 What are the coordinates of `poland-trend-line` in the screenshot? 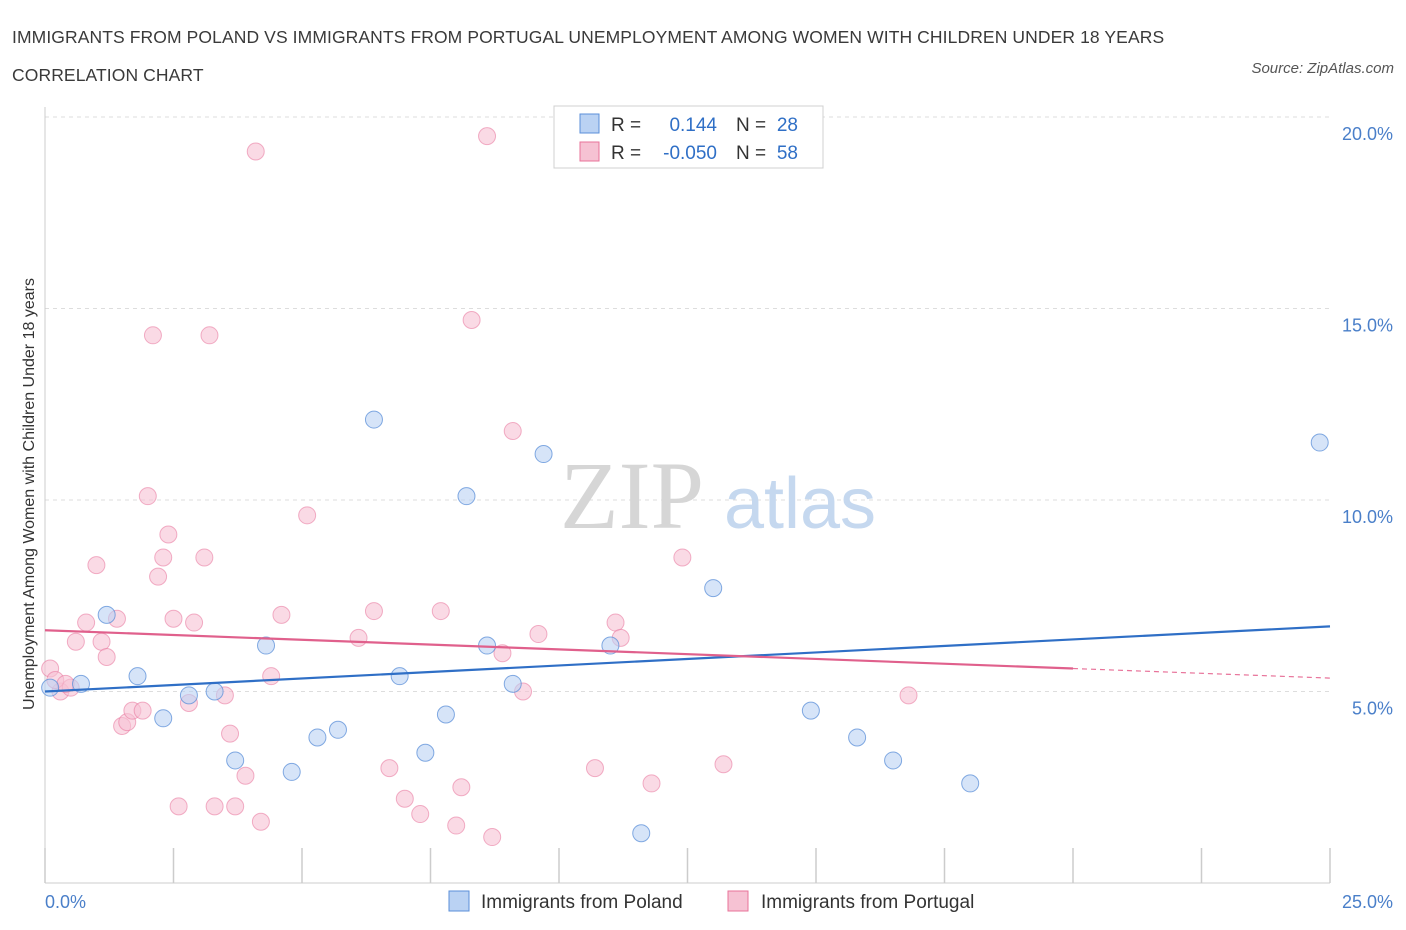 It's located at (687, 659).